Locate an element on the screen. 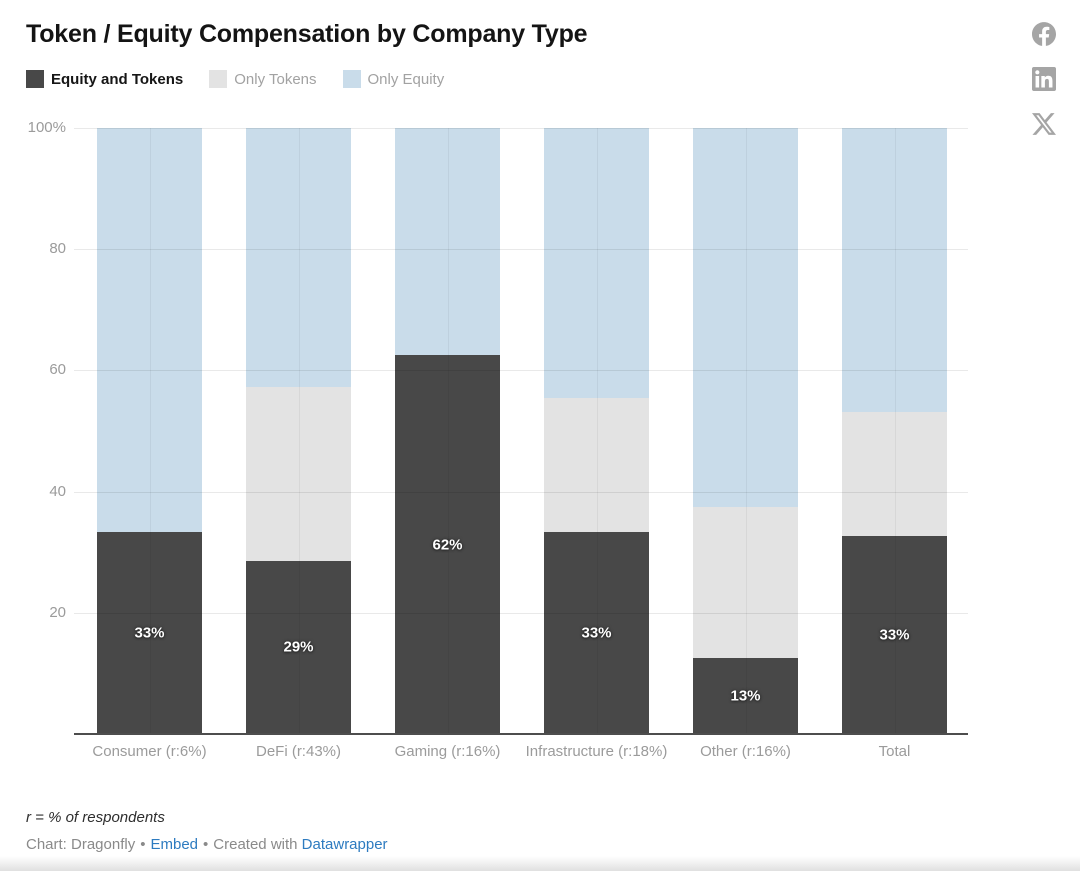 The height and width of the screenshot is (871, 1080). y-axis-label: 40 is located at coordinates (57, 491).